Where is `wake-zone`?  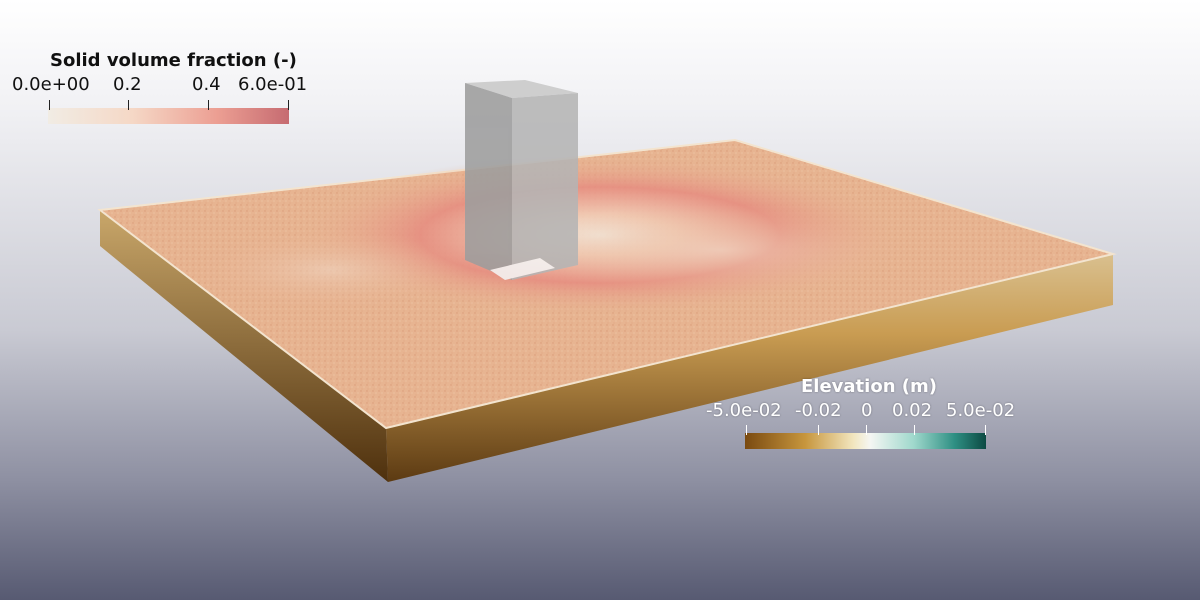
wake-zone is located at coordinates (720, 250).